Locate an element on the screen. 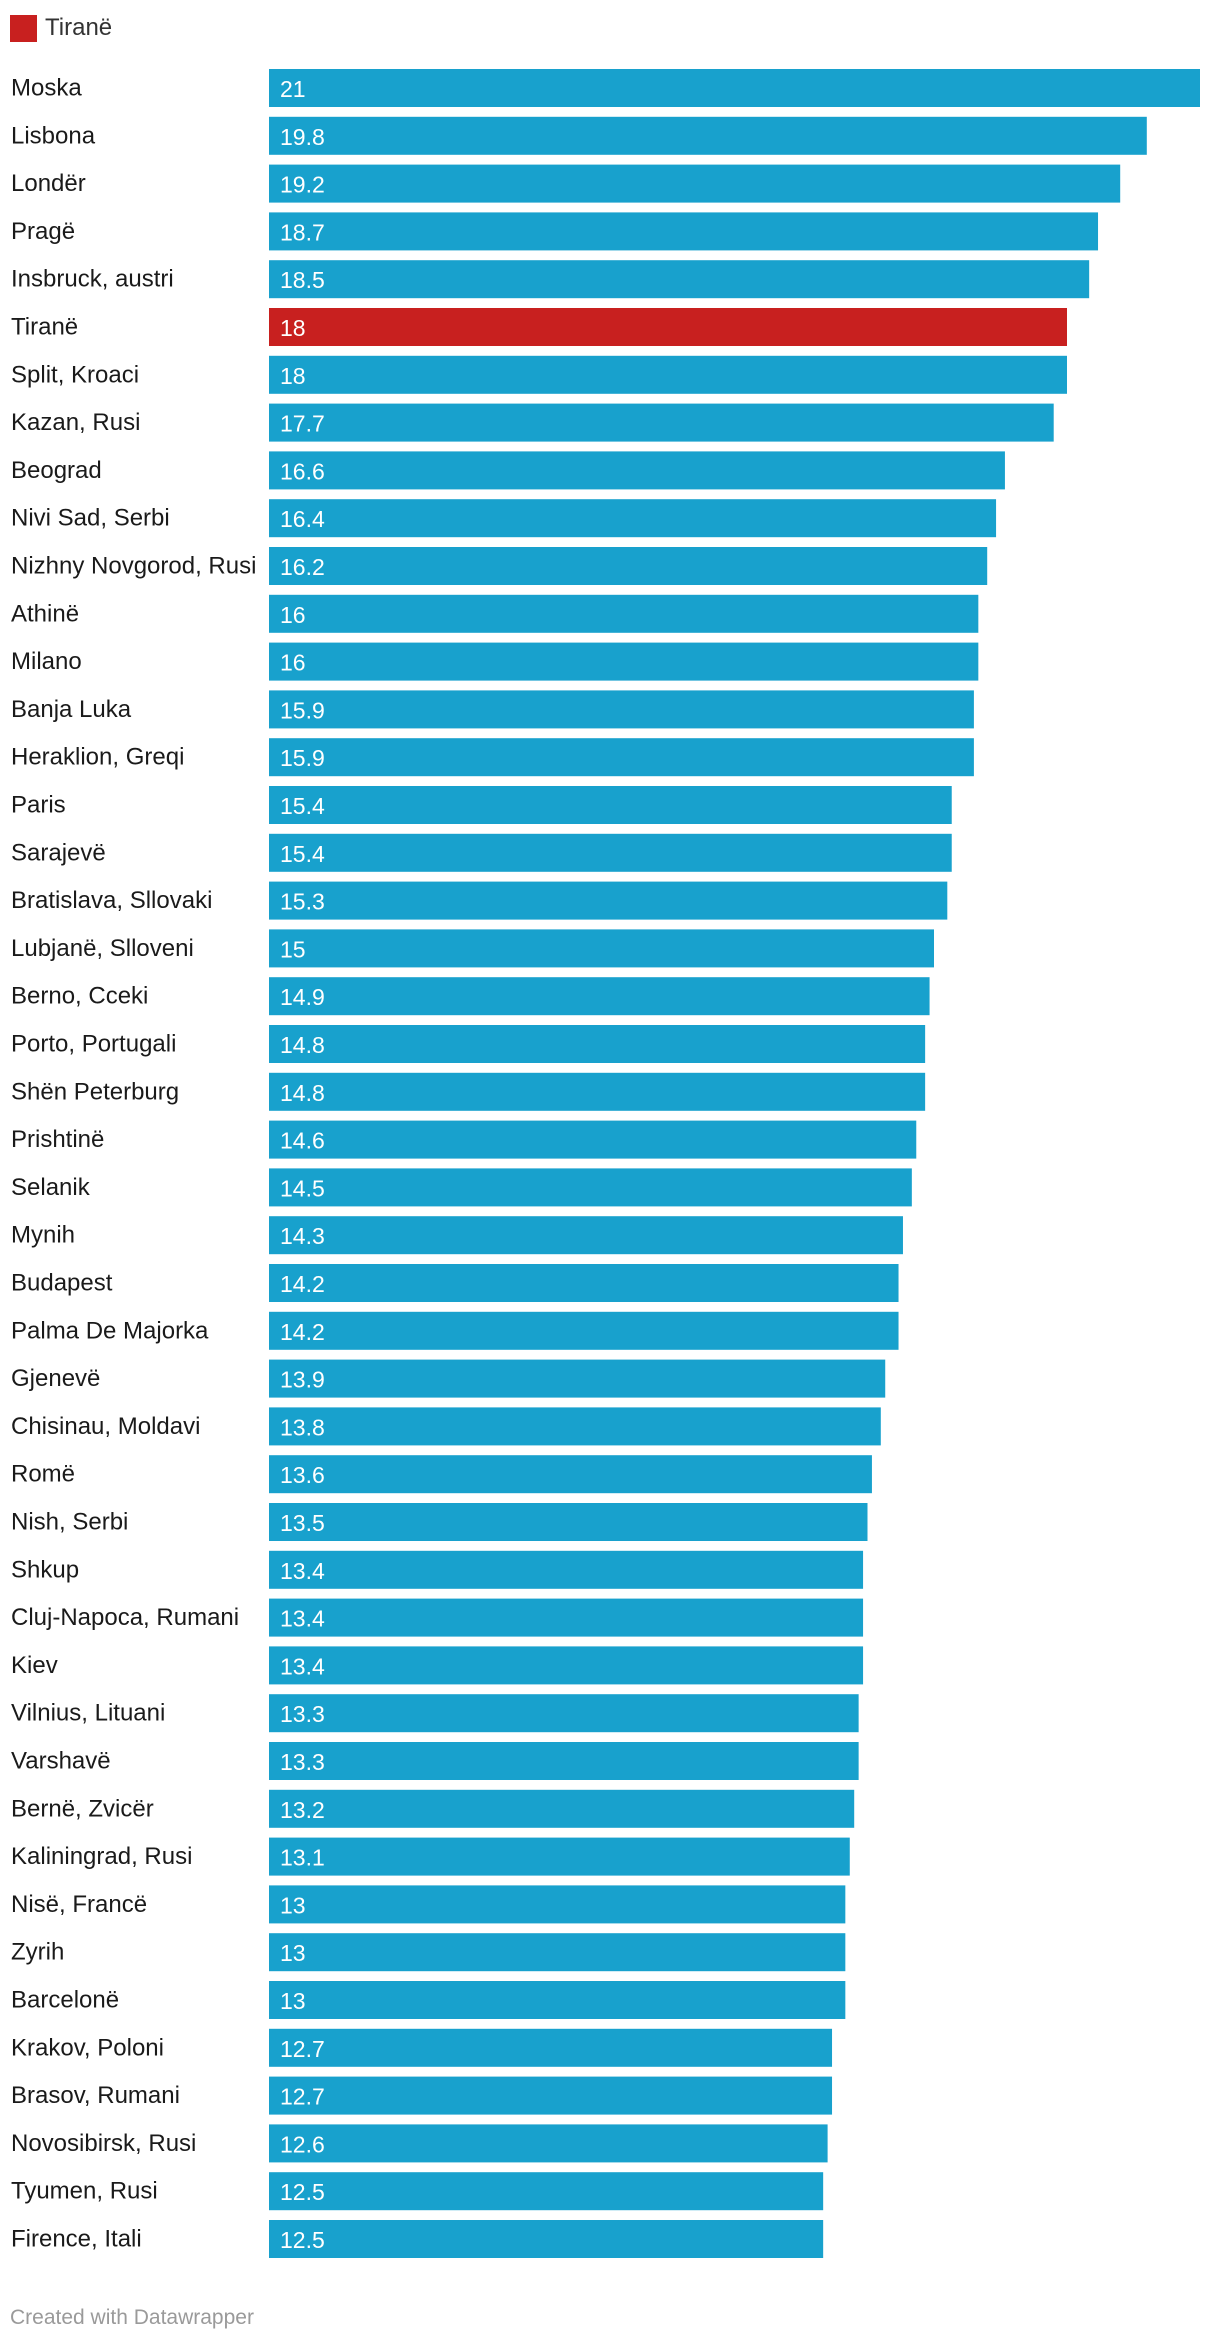 The height and width of the screenshot is (2346, 1220). category-label: Mynih is located at coordinates (43, 1235).